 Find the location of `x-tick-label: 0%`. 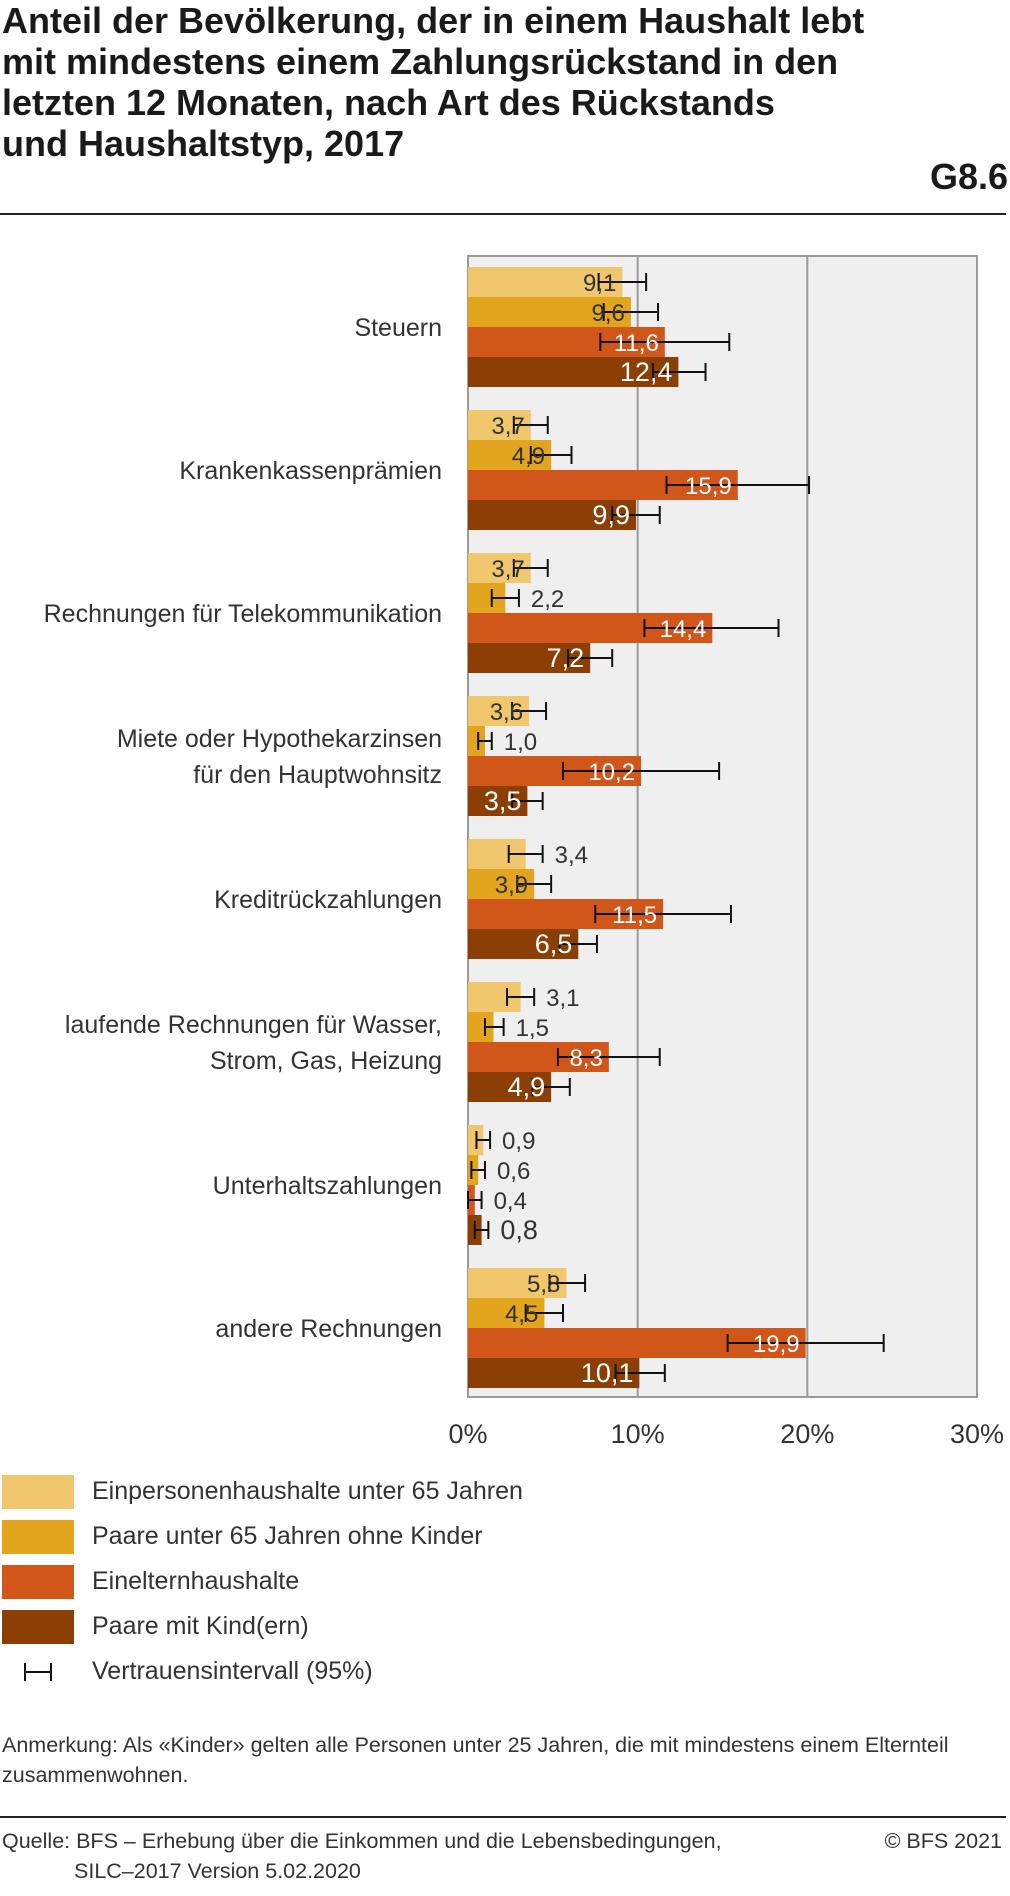

x-tick-label: 0% is located at coordinates (467, 1434).